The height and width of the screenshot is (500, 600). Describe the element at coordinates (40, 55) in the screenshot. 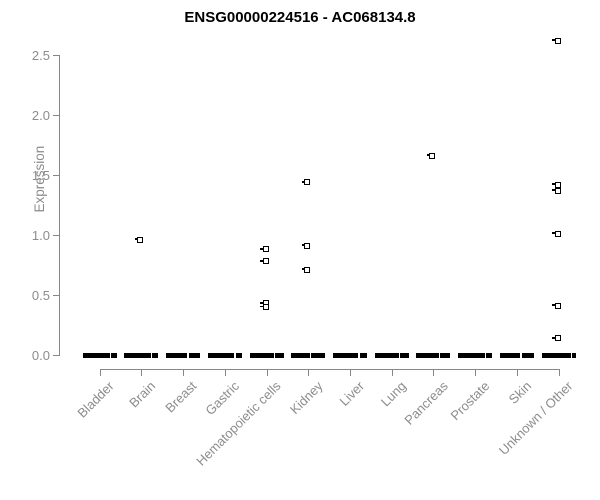

I see `y-tick-label: 2.5` at that location.